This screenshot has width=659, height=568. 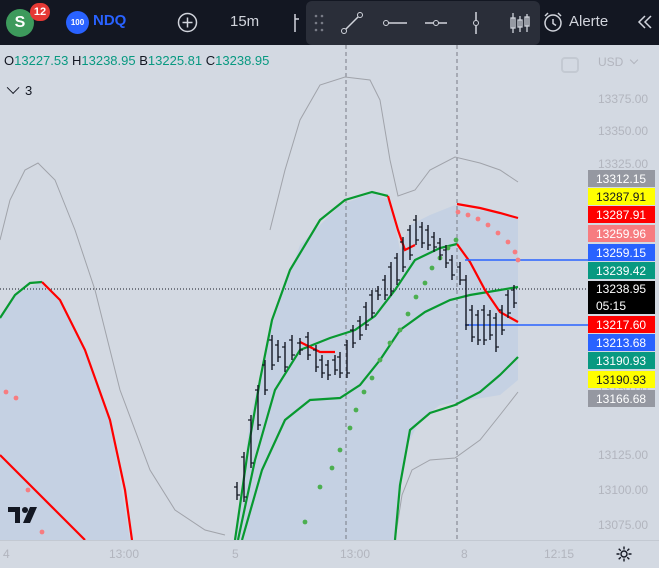 I want to click on interval-button: 15m, so click(x=245, y=21).